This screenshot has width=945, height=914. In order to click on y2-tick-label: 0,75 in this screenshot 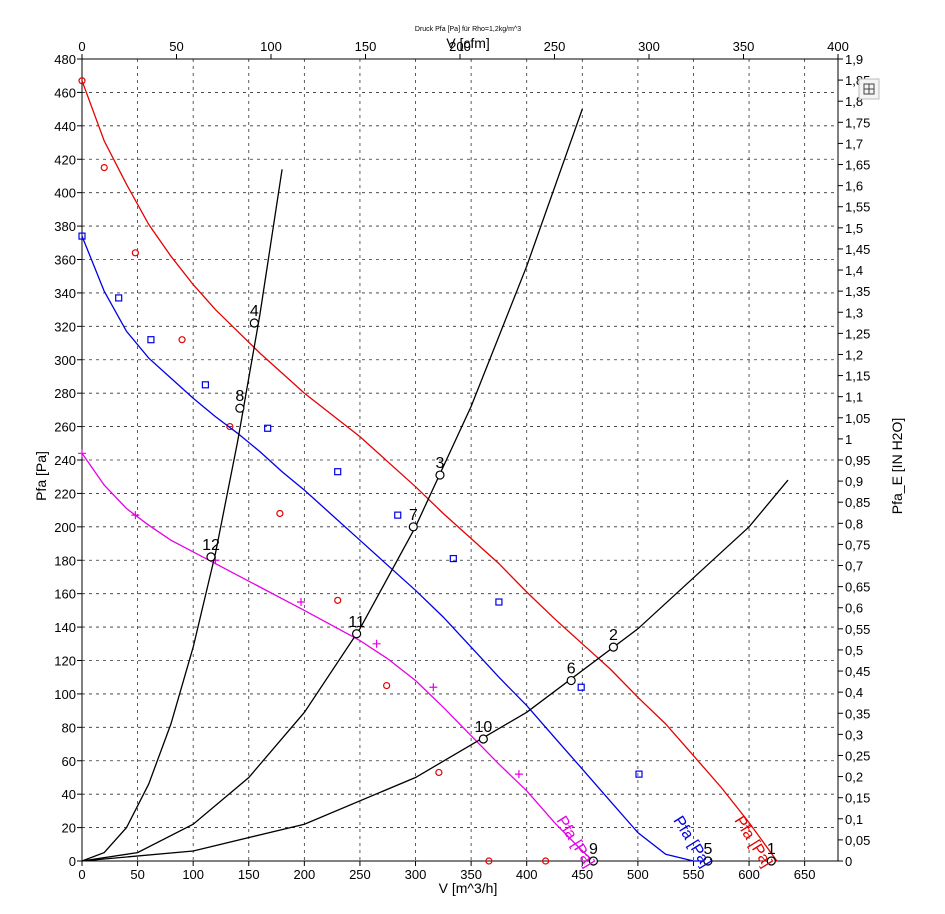, I will do `click(857, 544)`.